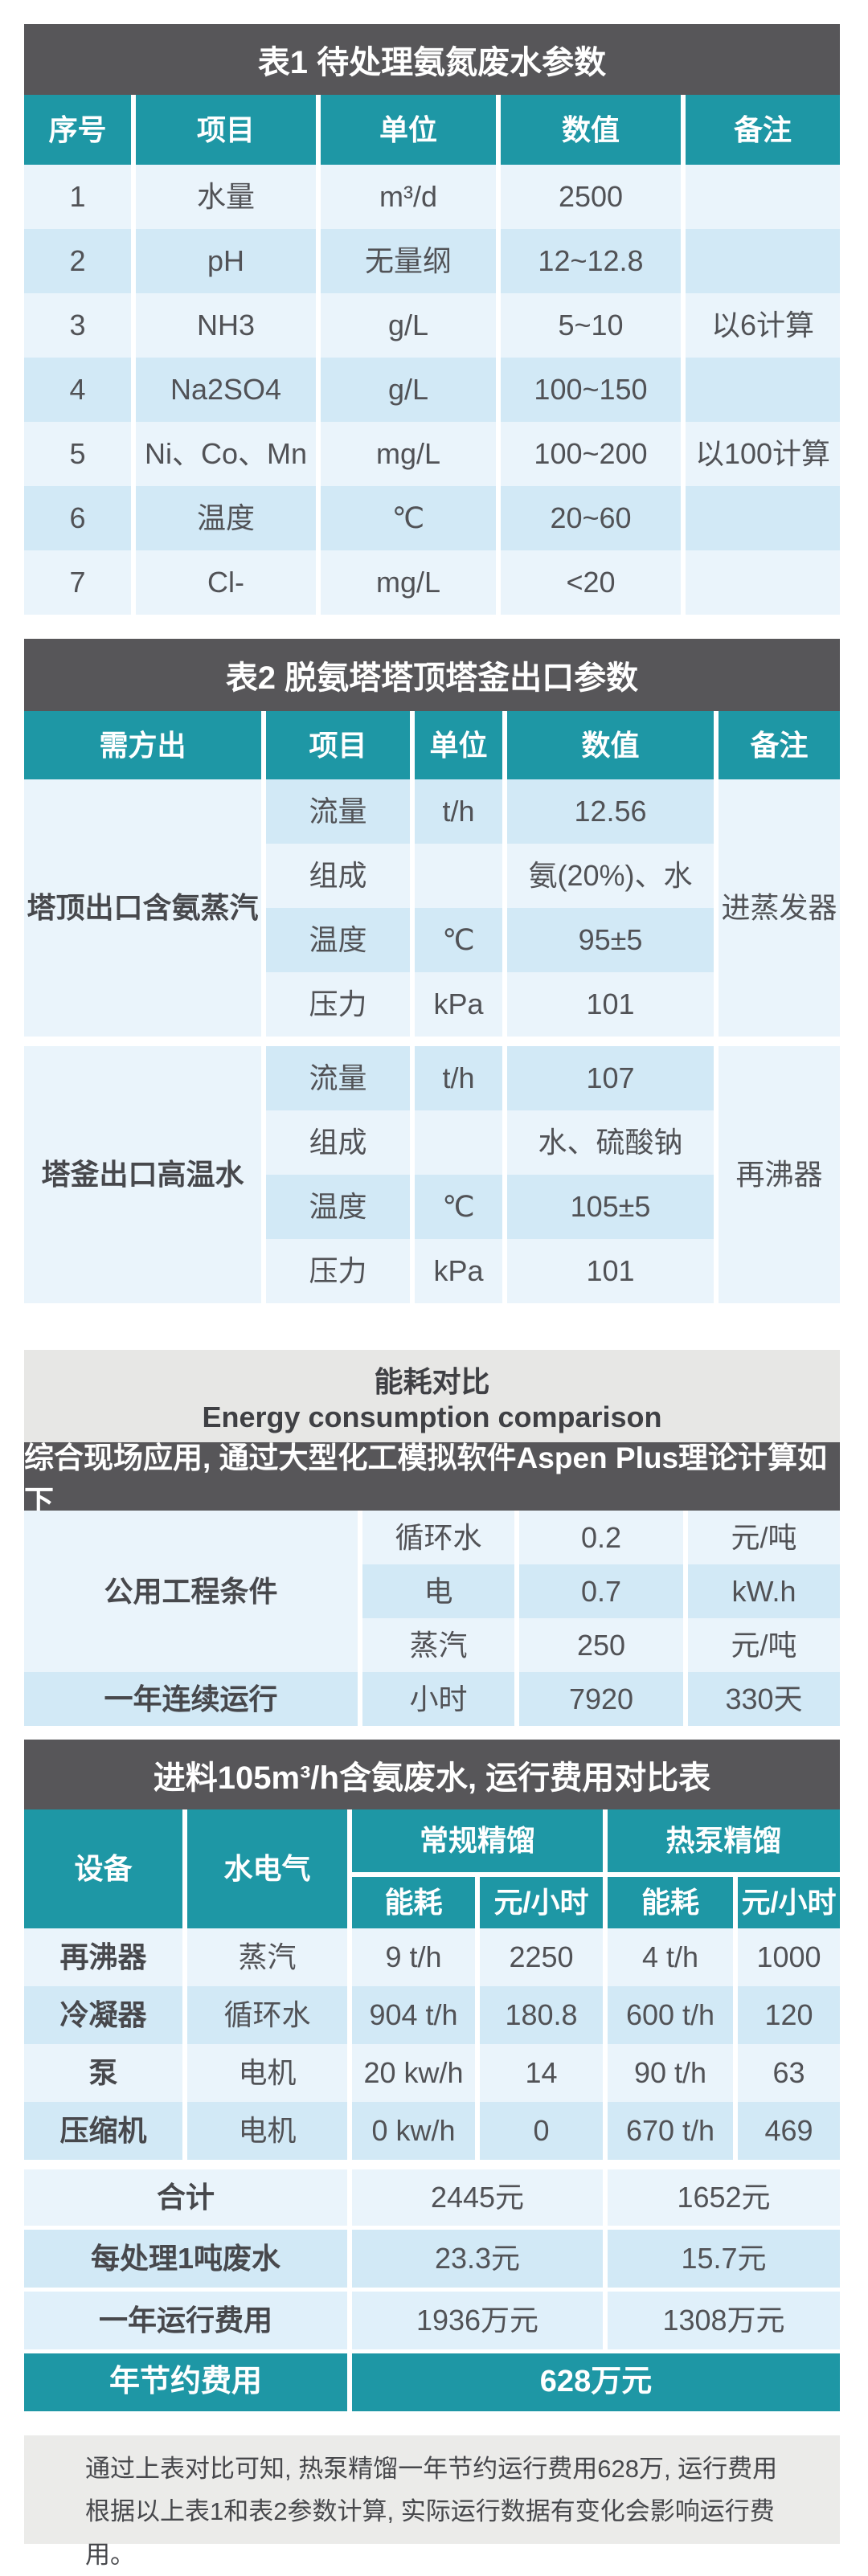  Describe the element at coordinates (541, 2015) in the screenshot. I see `table-cell: 180.8` at that location.